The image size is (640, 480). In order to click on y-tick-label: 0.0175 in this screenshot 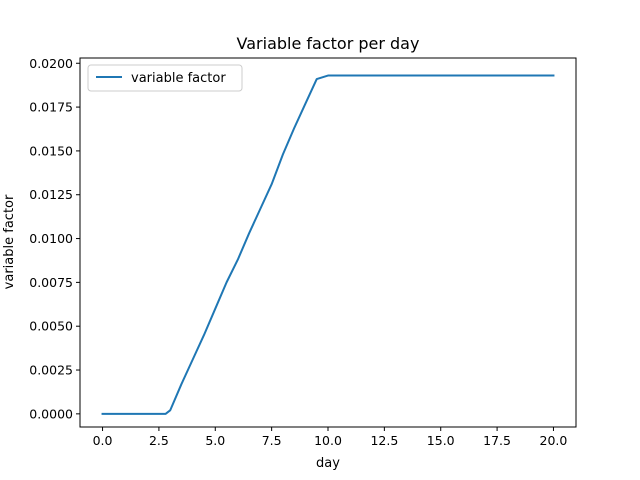, I will do `click(51, 107)`.